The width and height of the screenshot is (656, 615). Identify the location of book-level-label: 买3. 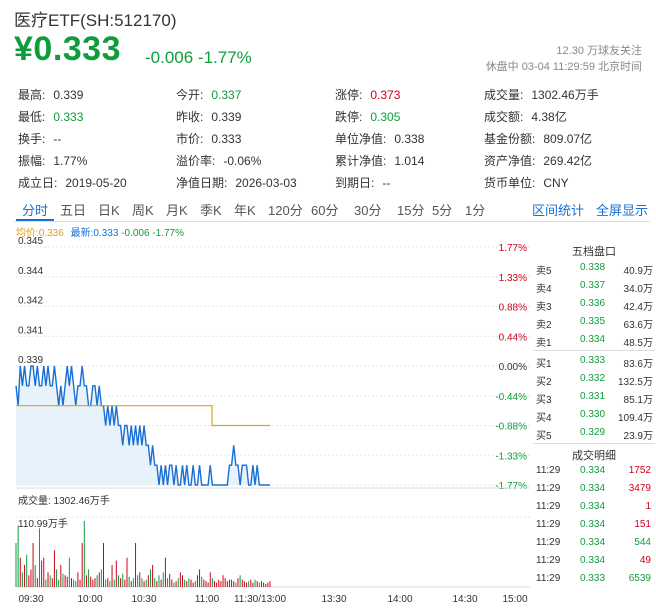
(544, 400).